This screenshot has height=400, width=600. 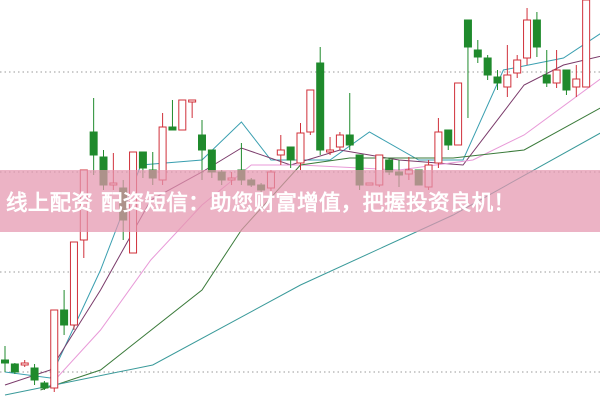 I want to click on banner-text: 线上配资 配资短信：助您财富增值，把握投资良机！, so click(x=261, y=203).